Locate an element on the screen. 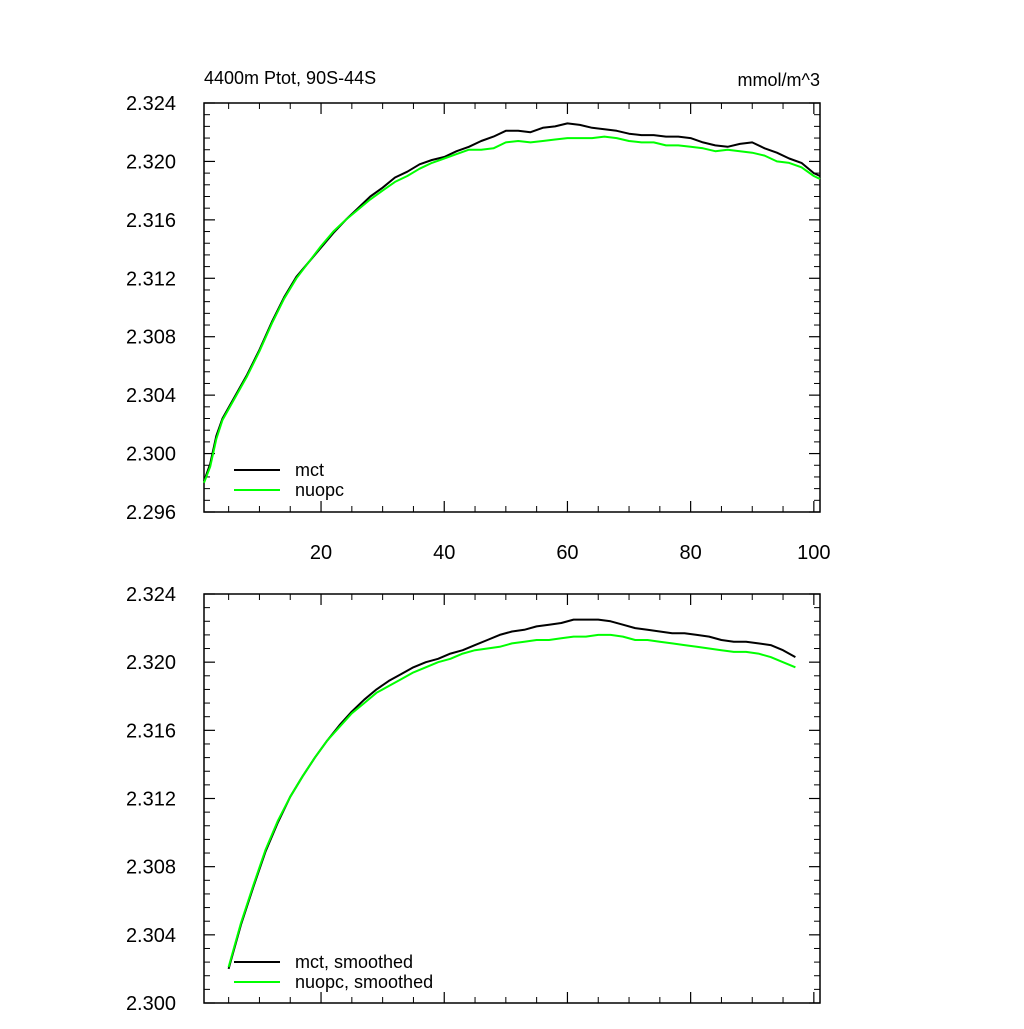 The height and width of the screenshot is (1029, 1024). units-label: mmol/m^3 is located at coordinates (779, 80).